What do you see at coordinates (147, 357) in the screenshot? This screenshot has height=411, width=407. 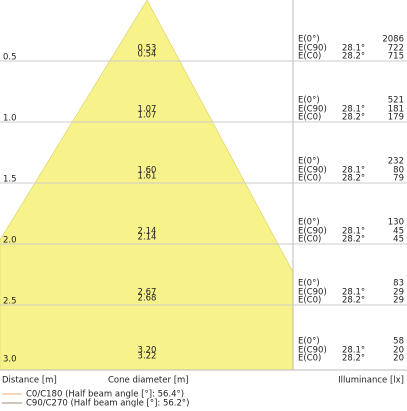 I see `diameter-label: 3.22` at bounding box center [147, 357].